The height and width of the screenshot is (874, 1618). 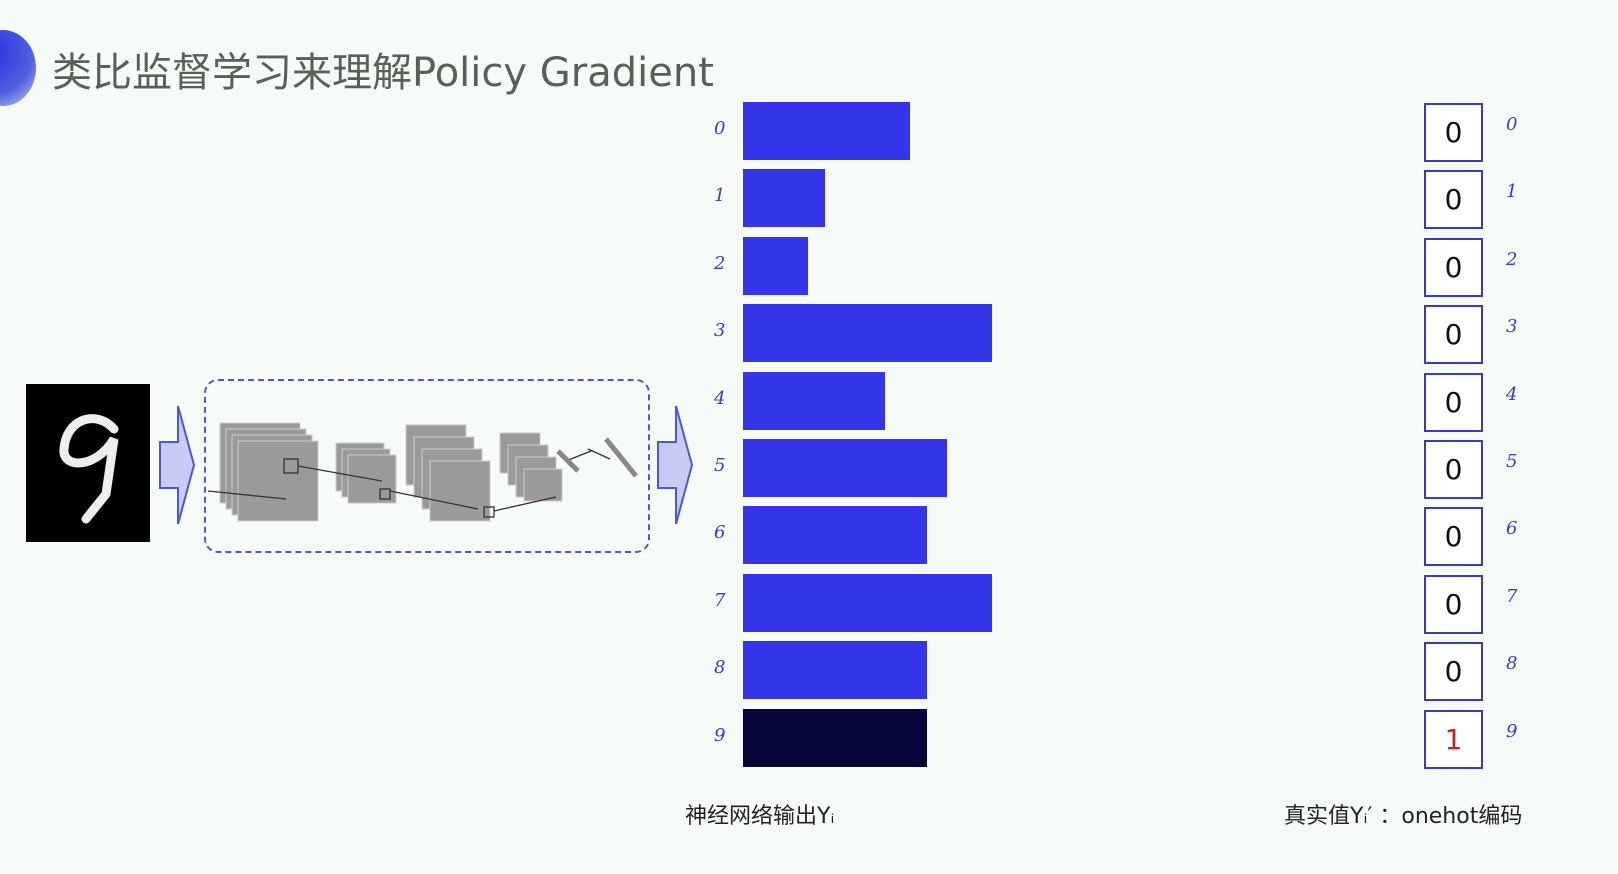 What do you see at coordinates (760, 816) in the screenshot?
I see `output-caption: 神经网络输出Yᵢ` at bounding box center [760, 816].